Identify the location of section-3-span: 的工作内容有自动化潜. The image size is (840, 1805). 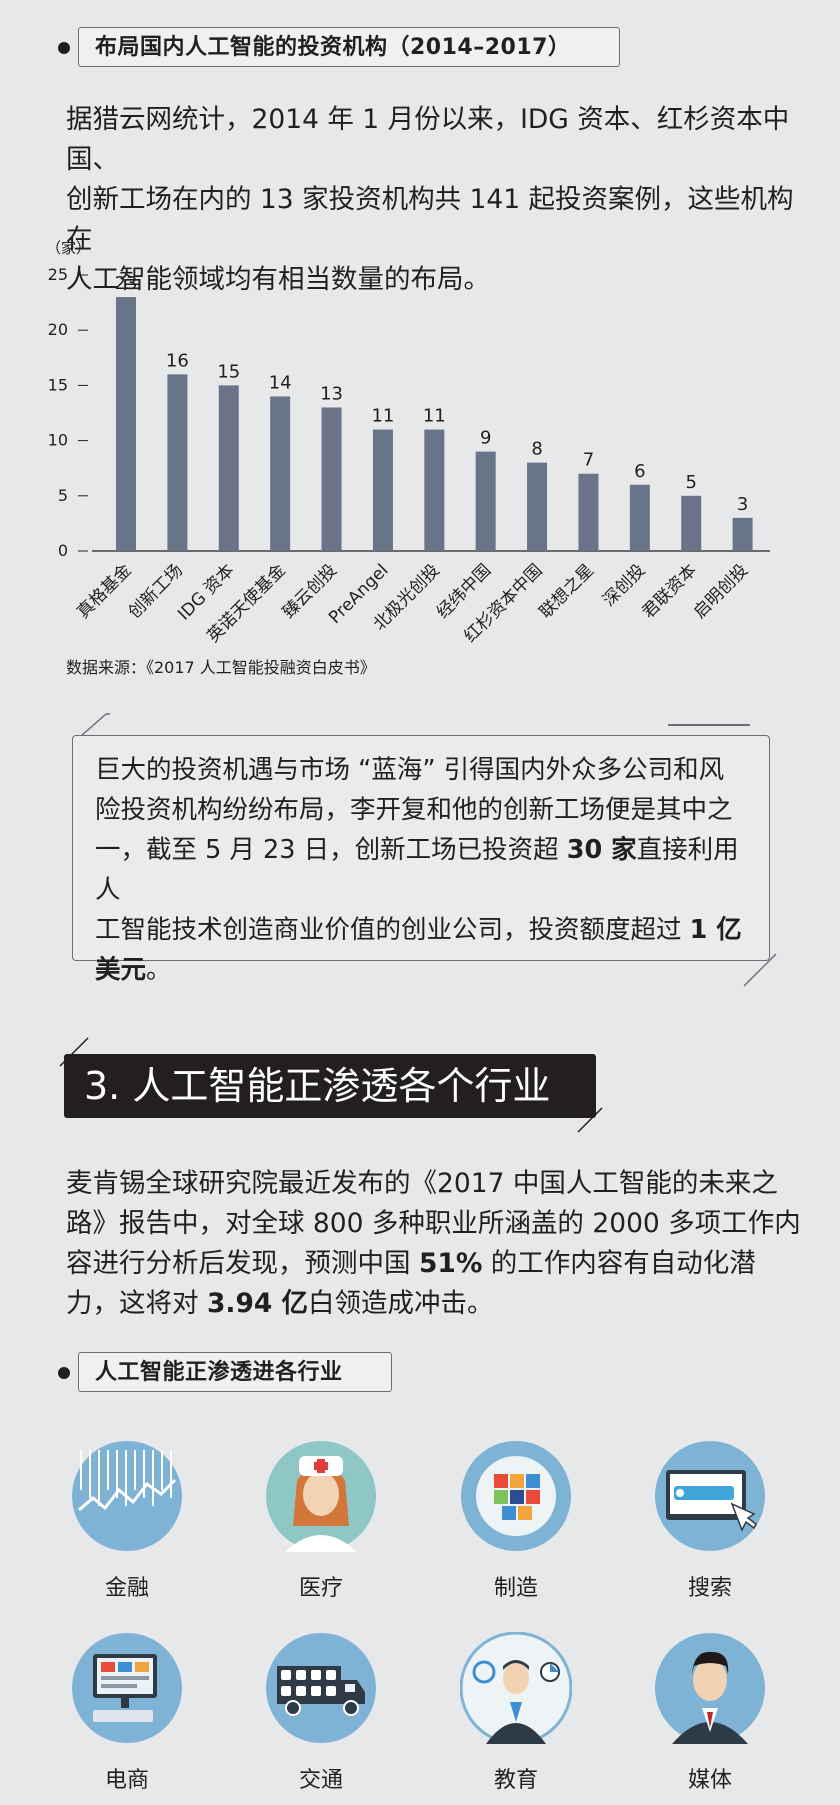
(619, 1263).